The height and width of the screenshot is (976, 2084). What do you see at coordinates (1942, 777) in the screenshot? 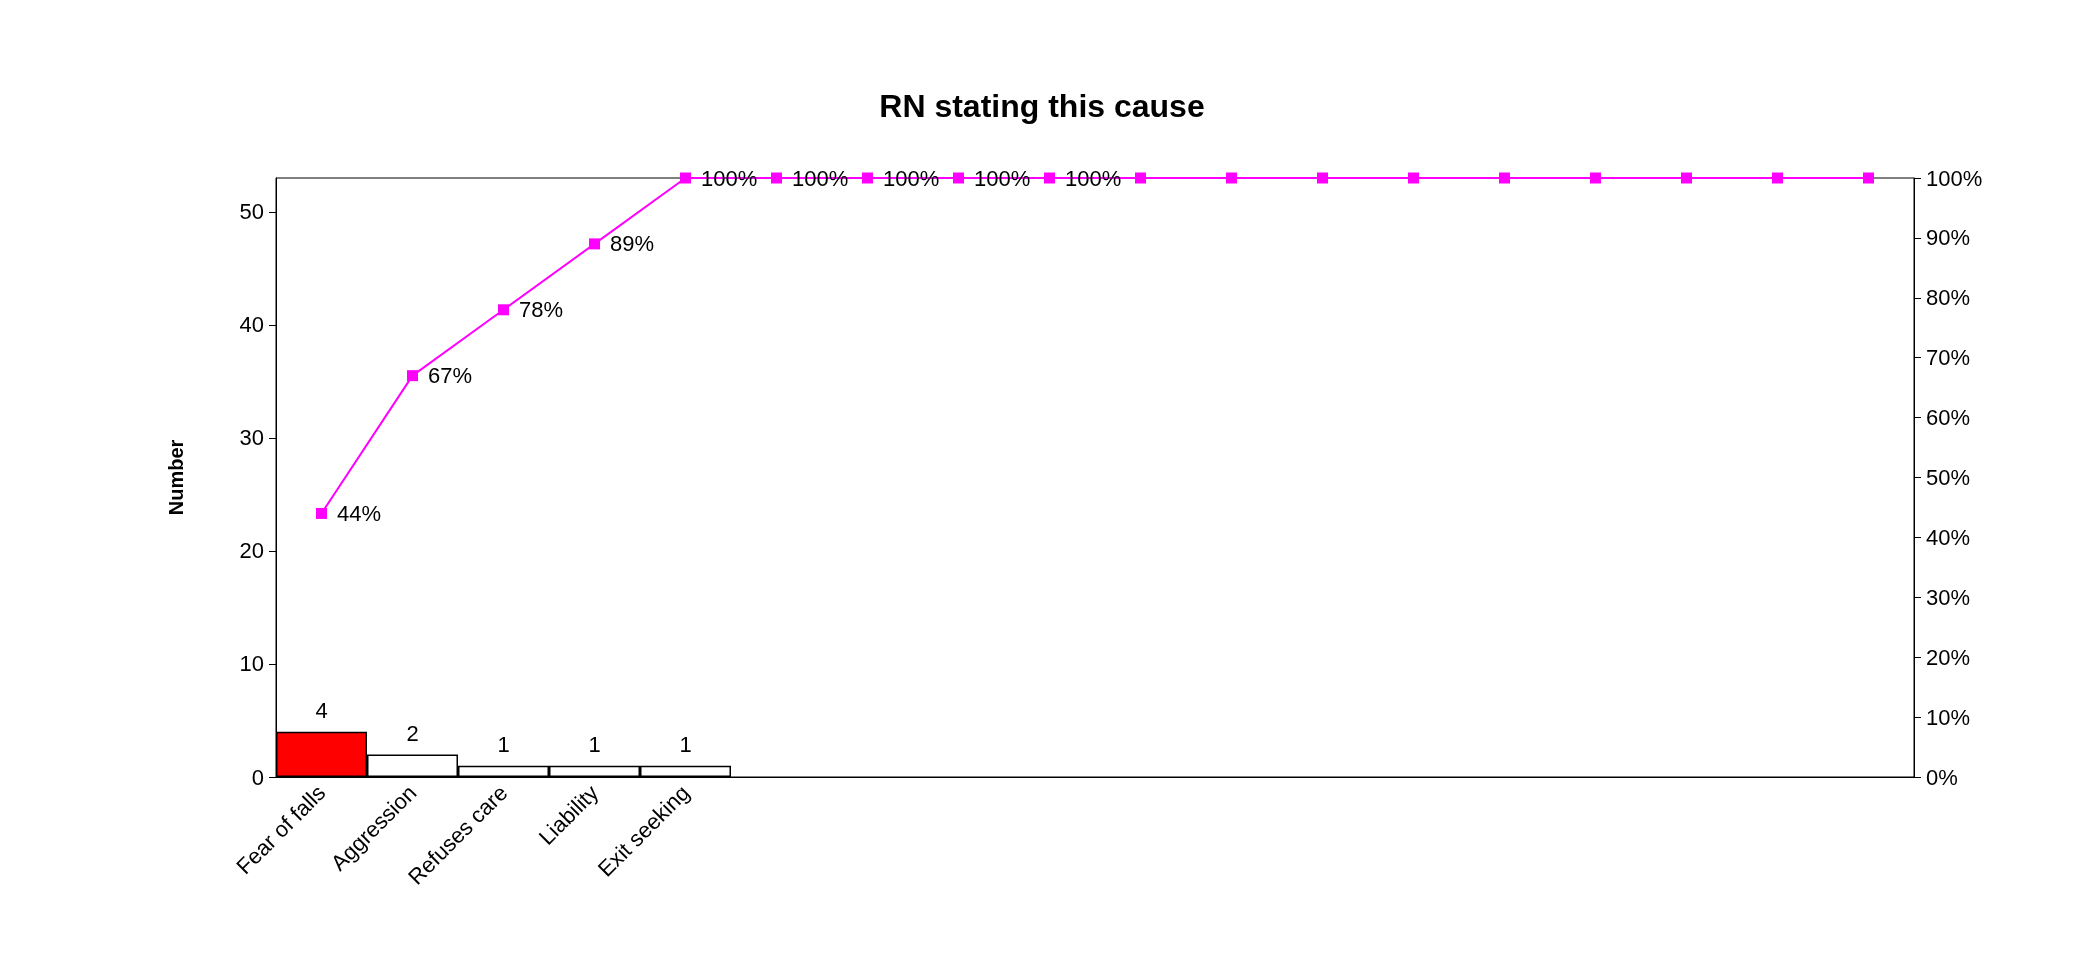
I see `y2-tick-label: 0%` at bounding box center [1942, 777].